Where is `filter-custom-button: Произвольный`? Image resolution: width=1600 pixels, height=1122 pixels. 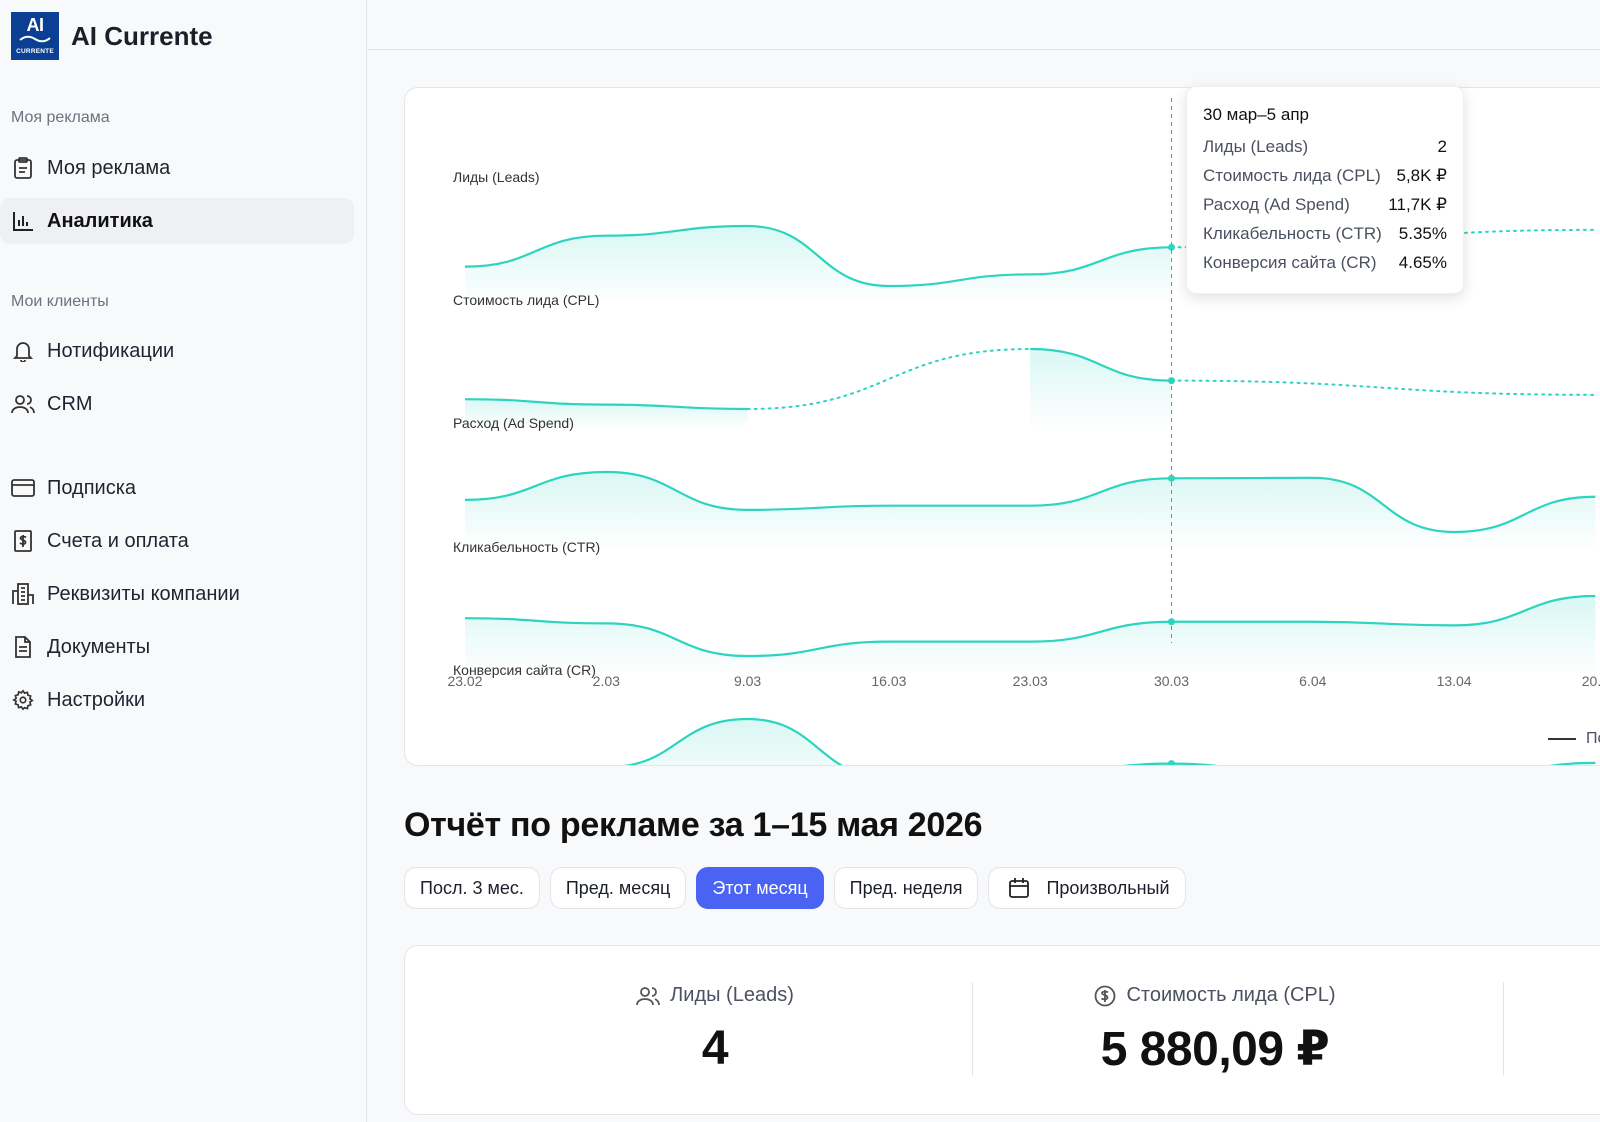
filter-custom-button: Произвольный is located at coordinates (1087, 888).